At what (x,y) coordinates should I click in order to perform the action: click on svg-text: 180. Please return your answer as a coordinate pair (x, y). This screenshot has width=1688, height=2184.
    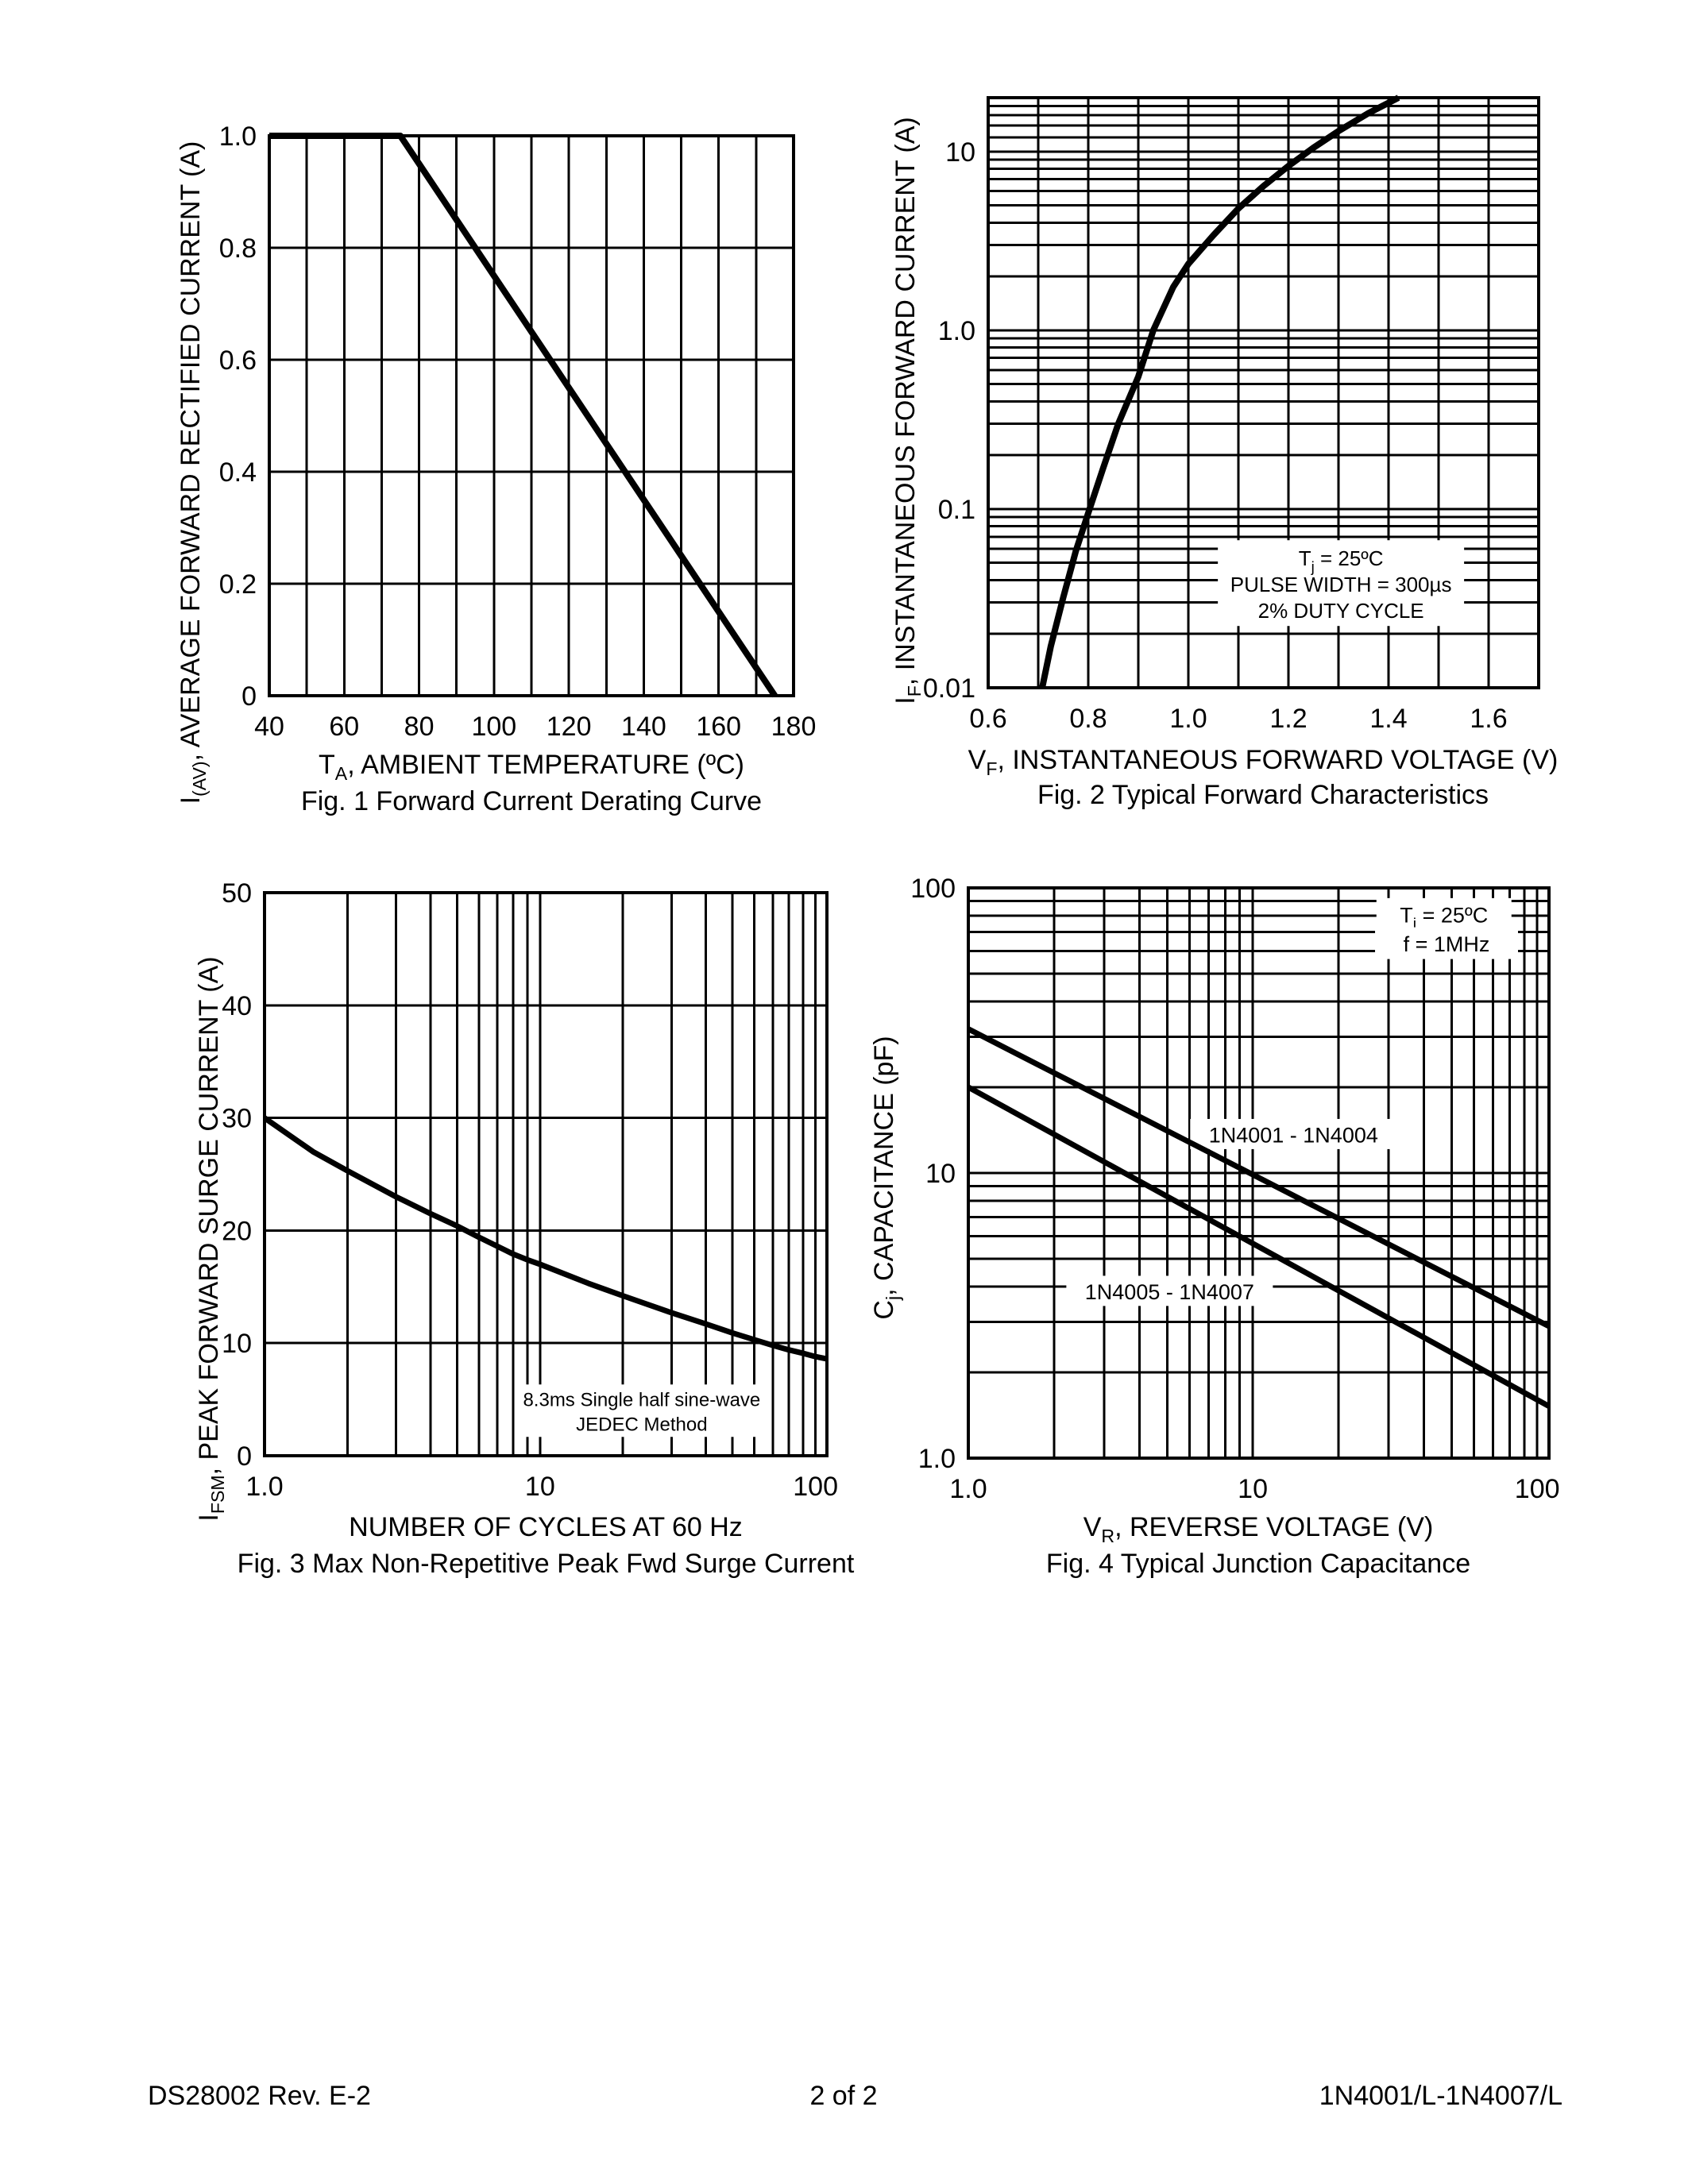
    Looking at the image, I should click on (794, 727).